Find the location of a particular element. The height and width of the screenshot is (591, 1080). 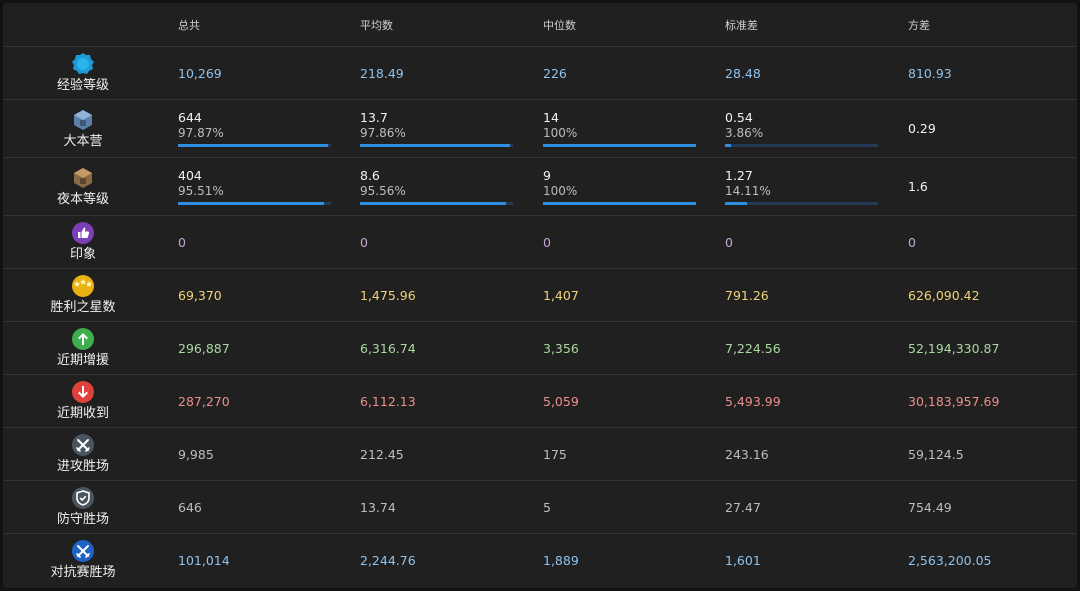

cell-median: 175 is located at coordinates (619, 454).